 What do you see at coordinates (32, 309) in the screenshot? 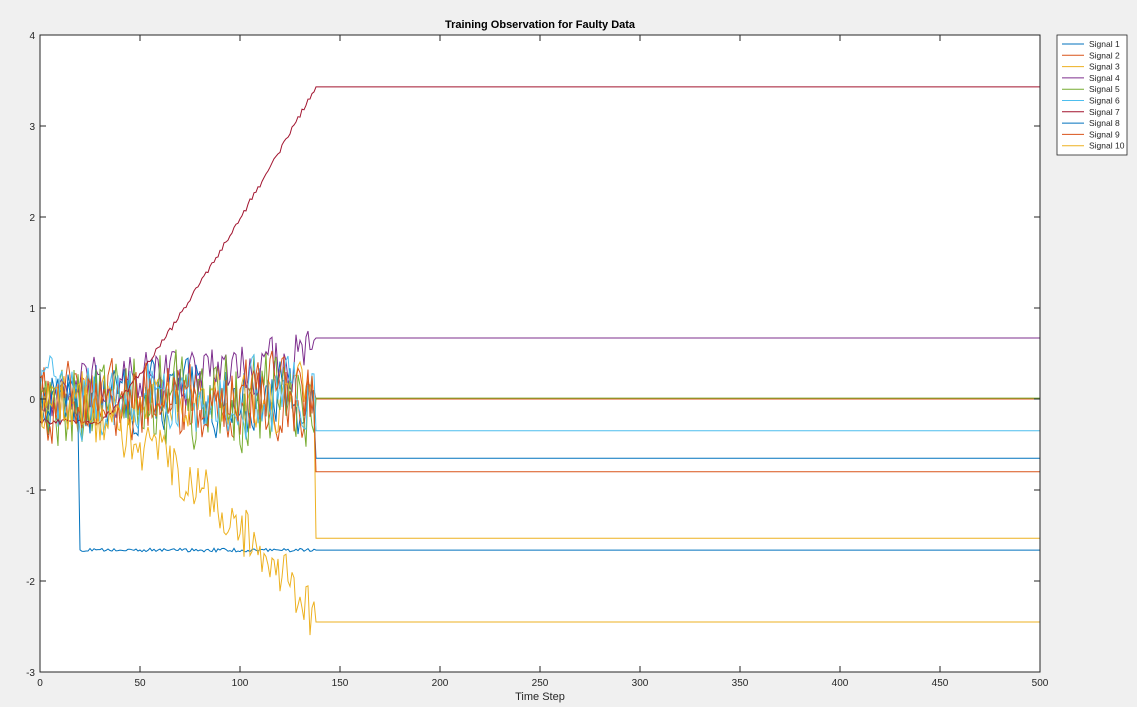
I see `y-tick-label: 1` at bounding box center [32, 309].